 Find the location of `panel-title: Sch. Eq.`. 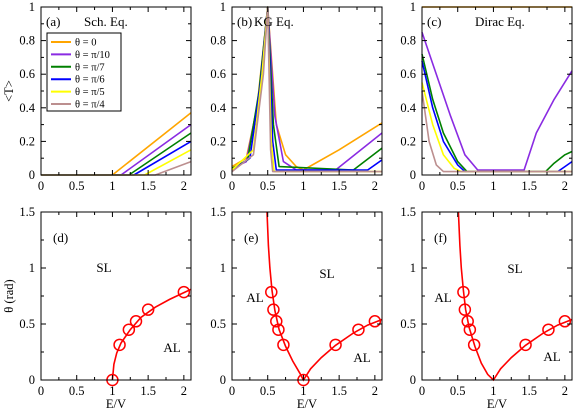

panel-title: Sch. Eq. is located at coordinates (106, 21).